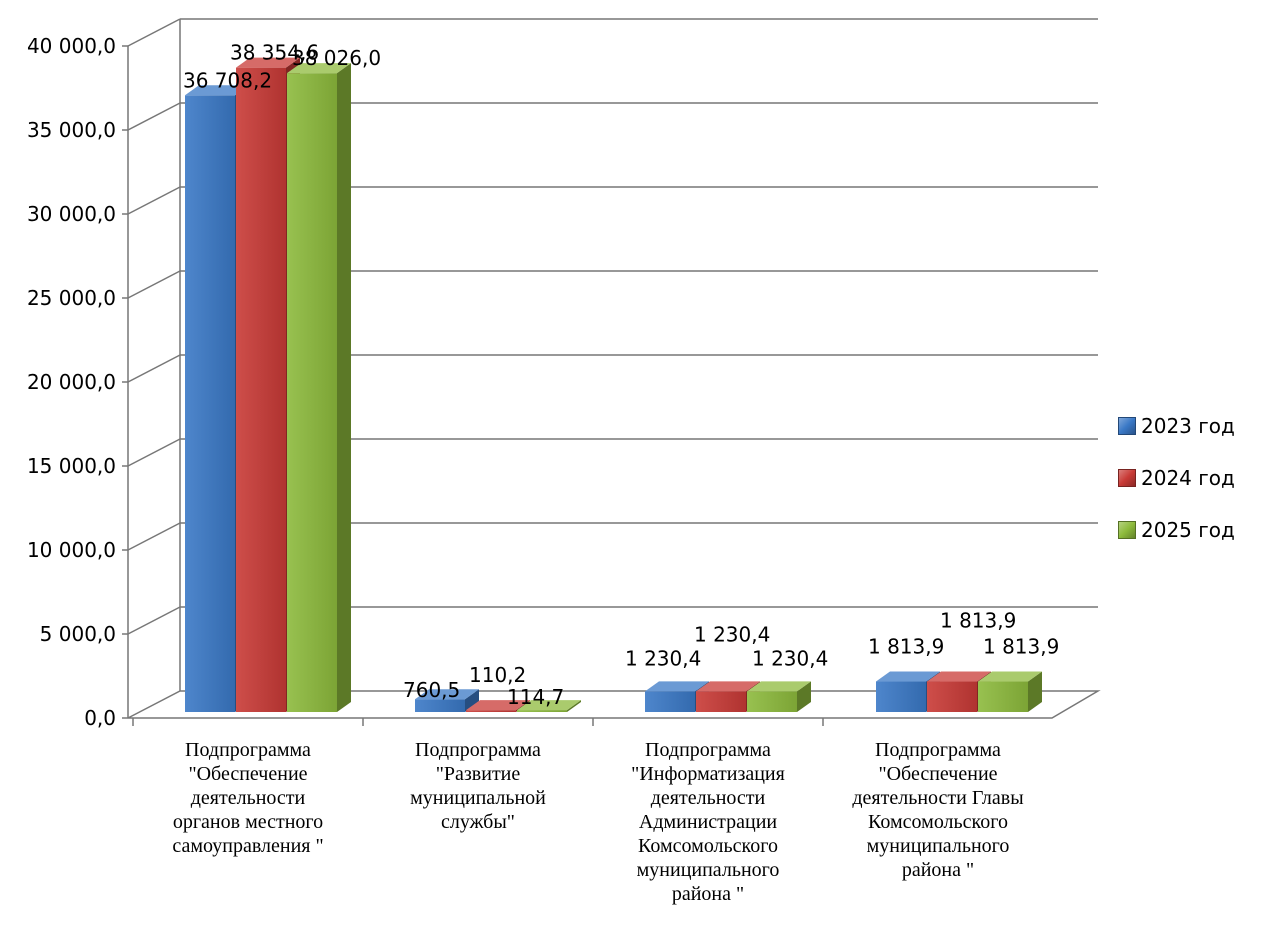  Describe the element at coordinates (1127, 530) in the screenshot. I see `legend-swatch-2025` at that location.